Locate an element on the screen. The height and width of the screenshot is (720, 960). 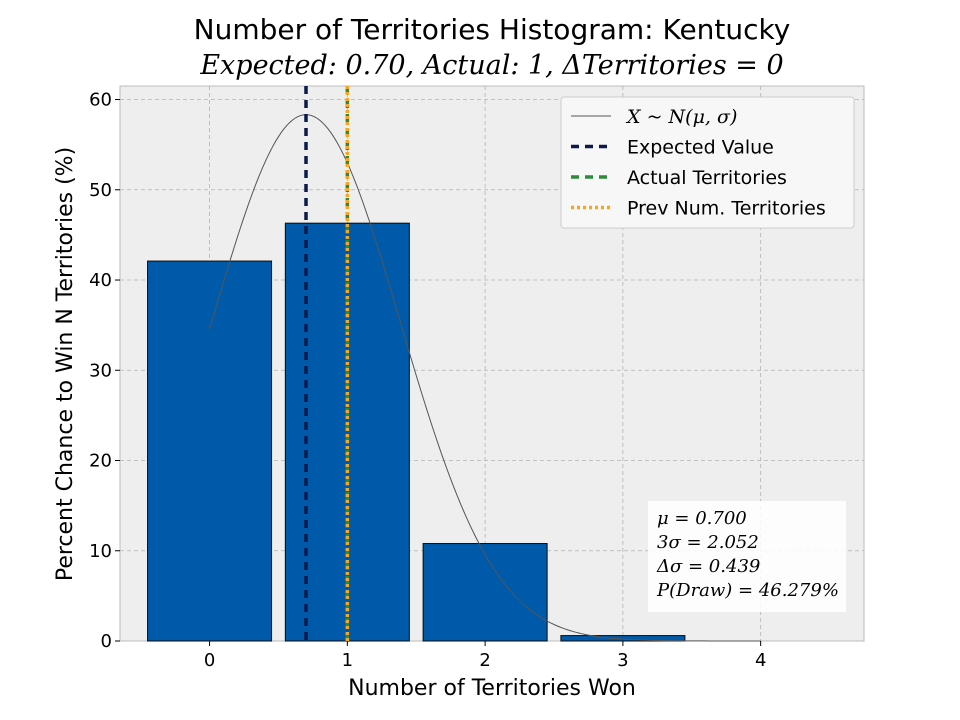
x-tick-label: 0 is located at coordinates (209, 660).